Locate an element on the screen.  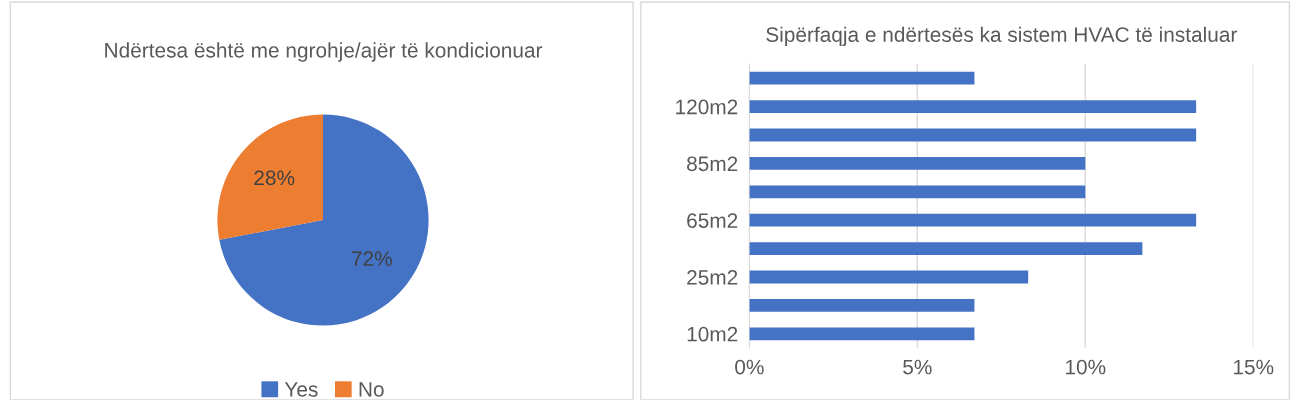
legend-label: No is located at coordinates (371, 389).